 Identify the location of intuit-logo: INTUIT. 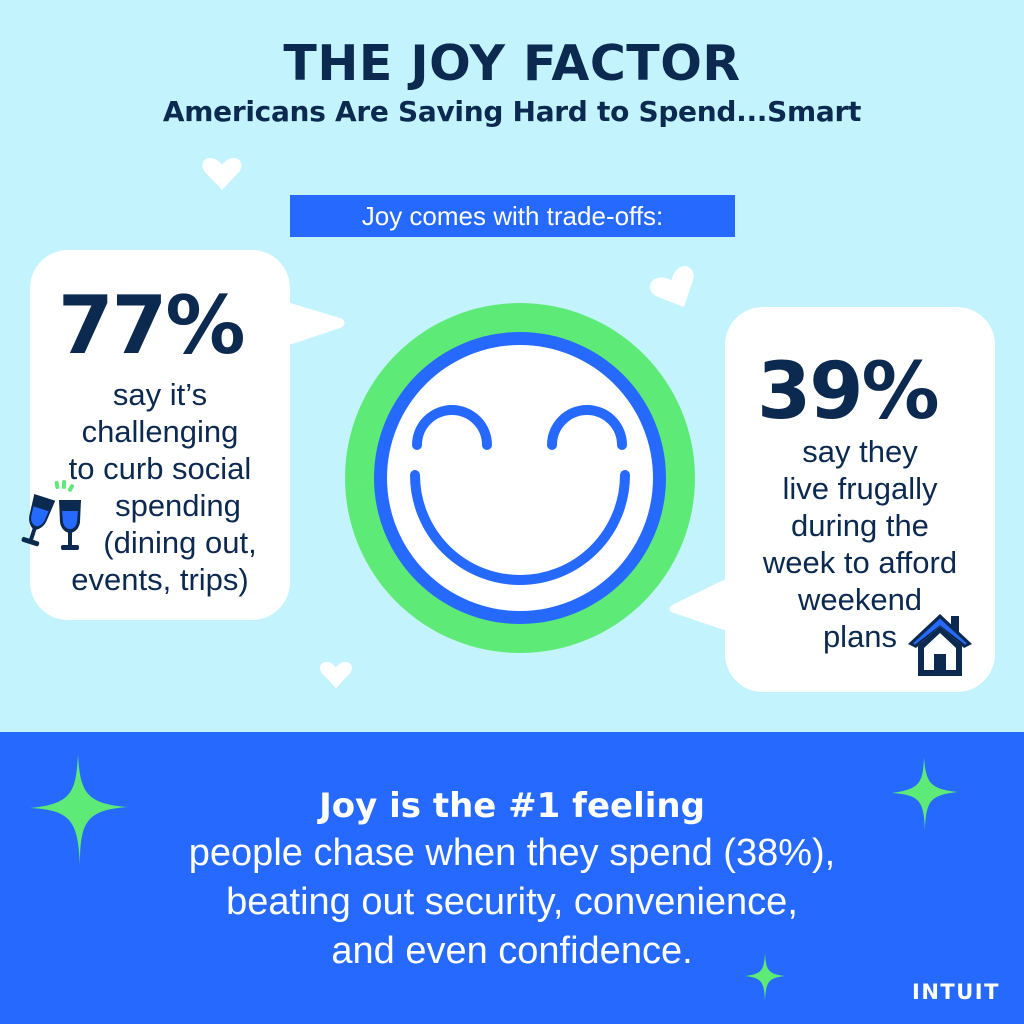
(956, 992).